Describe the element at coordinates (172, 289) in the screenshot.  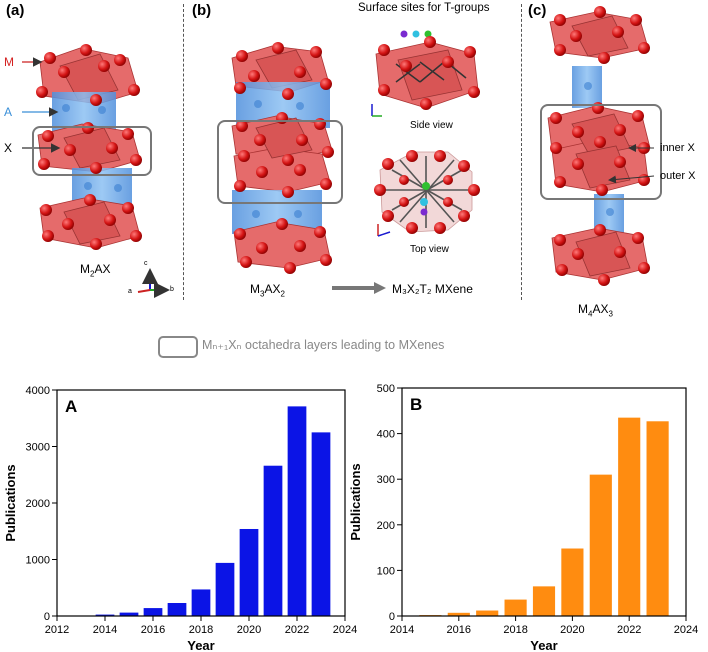
I see `axis-b-label: b` at that location.